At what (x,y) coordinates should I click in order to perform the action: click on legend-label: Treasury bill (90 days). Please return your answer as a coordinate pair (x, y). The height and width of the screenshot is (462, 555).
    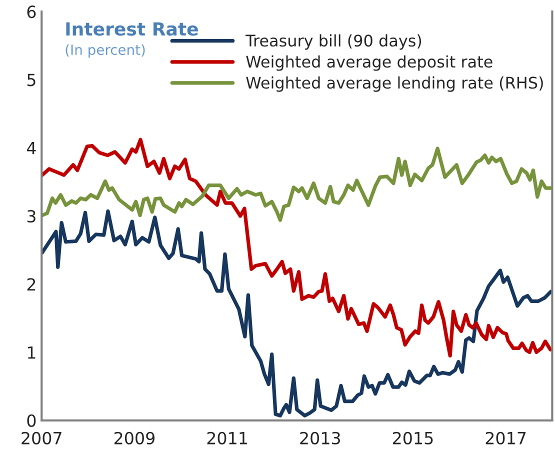
    Looking at the image, I should click on (334, 42).